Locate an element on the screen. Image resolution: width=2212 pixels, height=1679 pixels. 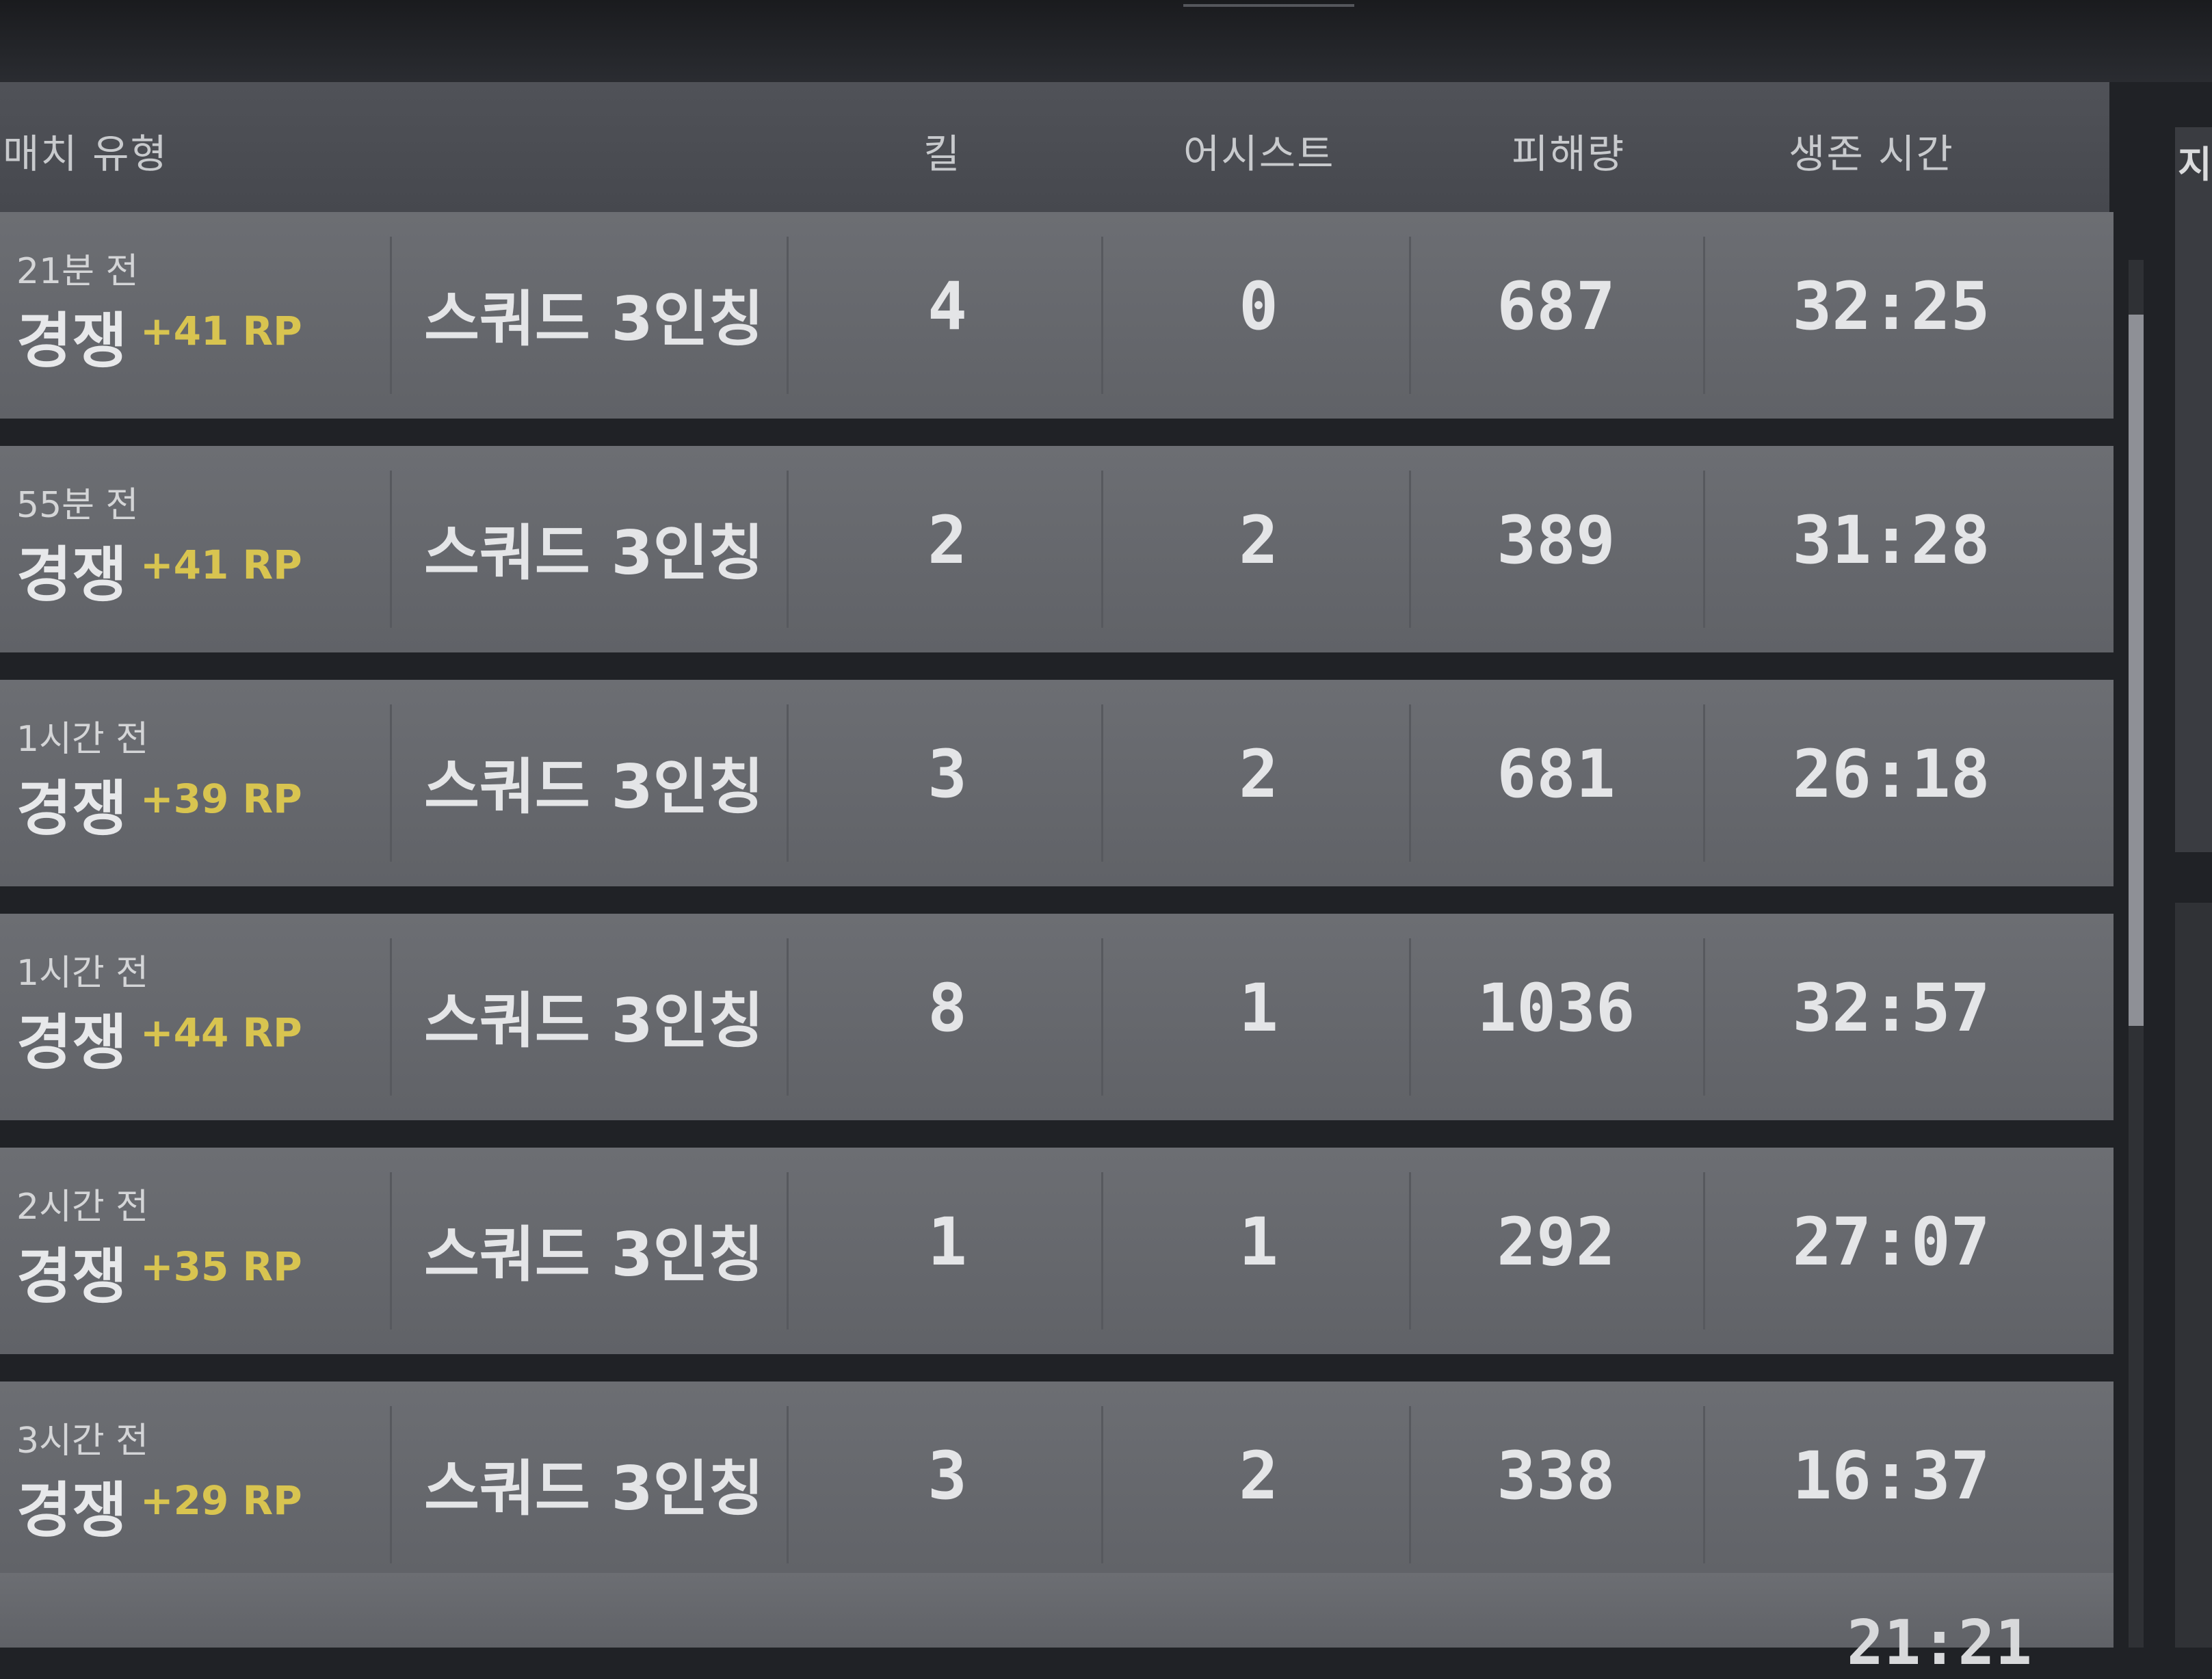
survival-value: 31:28 is located at coordinates (1891, 540).